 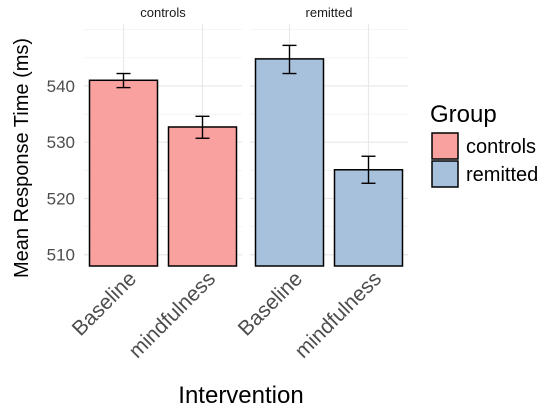 What do you see at coordinates (463, 114) in the screenshot?
I see `legend-title: Group` at bounding box center [463, 114].